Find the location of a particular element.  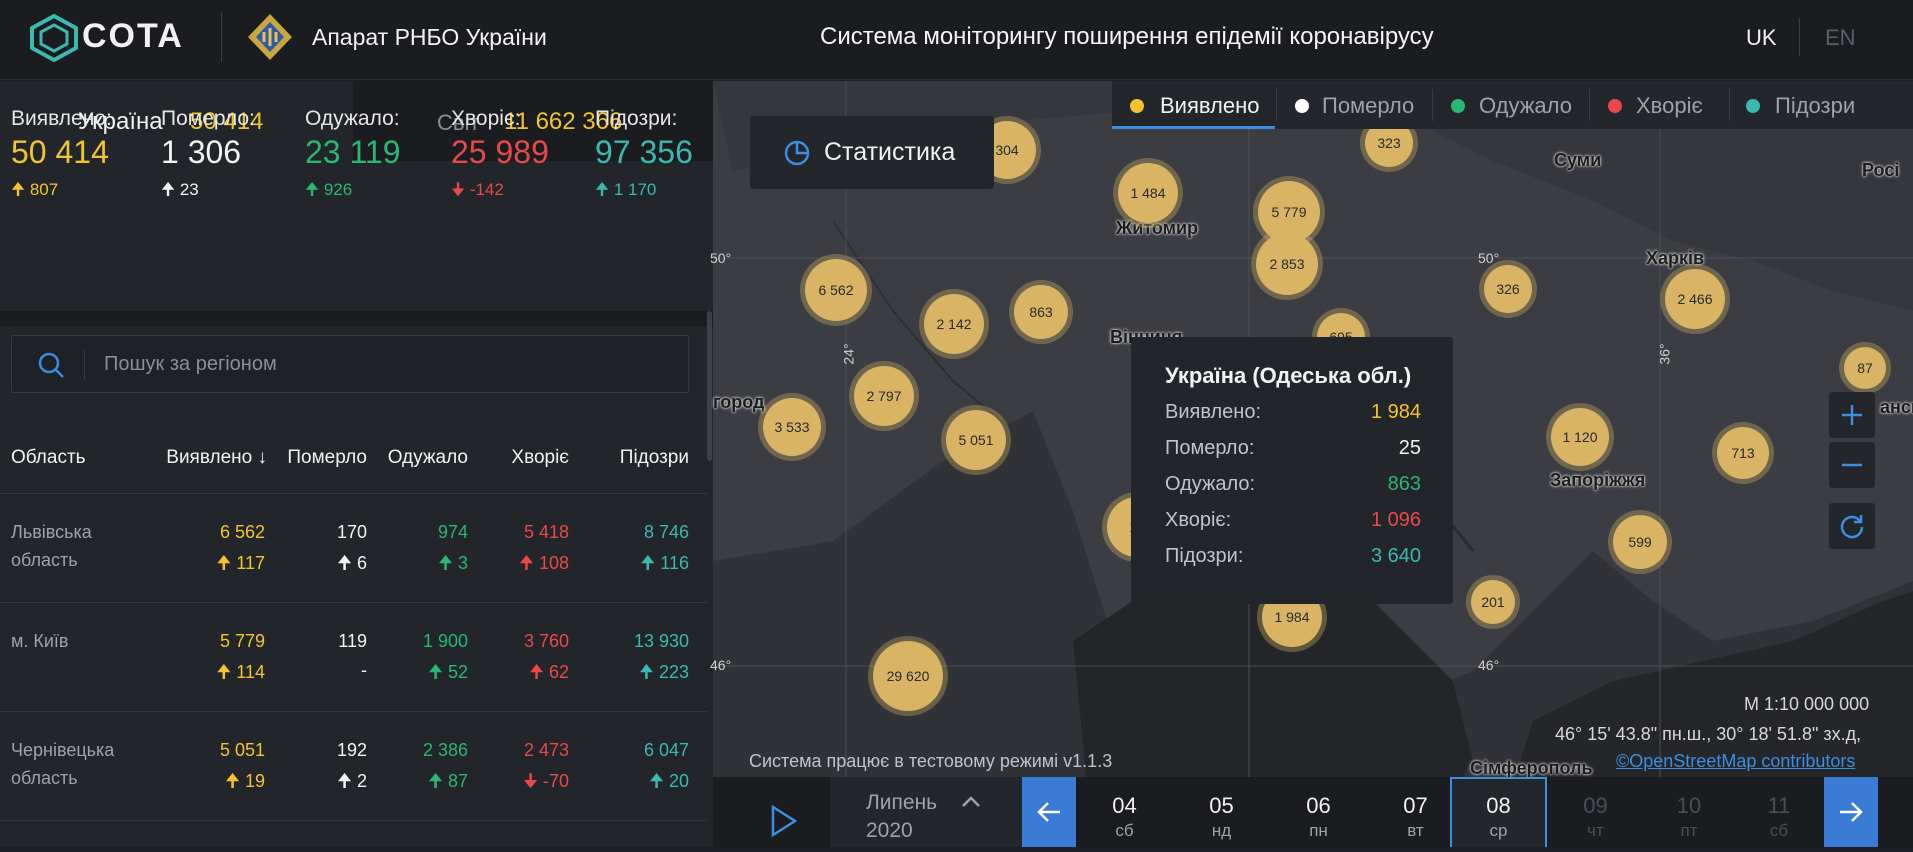

filter-recovered: Одужало is located at coordinates (1510, 105).